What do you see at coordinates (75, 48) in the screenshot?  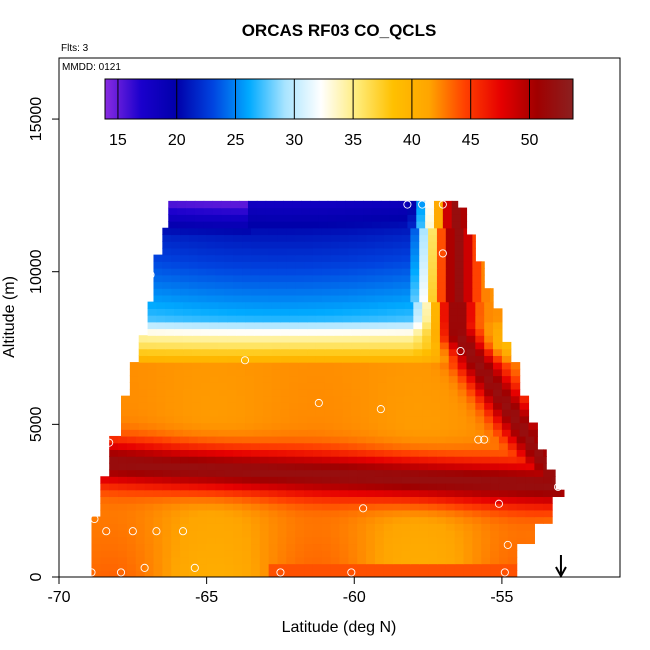 I see `flights-note: Flts: 3` at bounding box center [75, 48].